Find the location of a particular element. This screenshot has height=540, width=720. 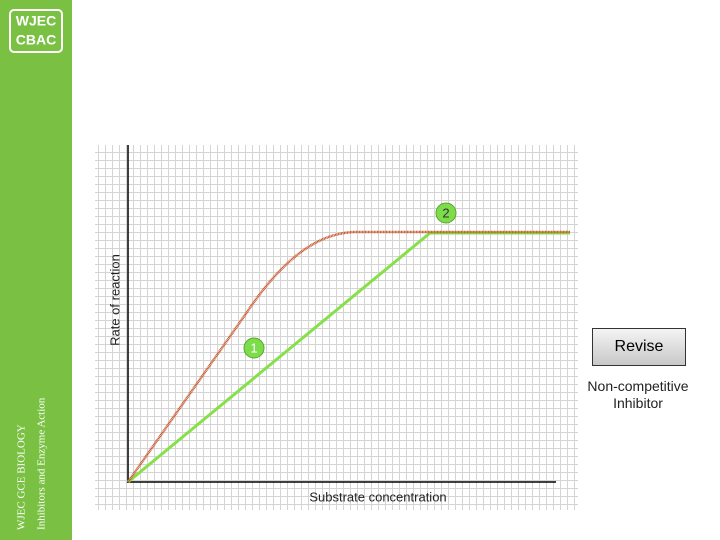

sidebar is located at coordinates (36, 270).